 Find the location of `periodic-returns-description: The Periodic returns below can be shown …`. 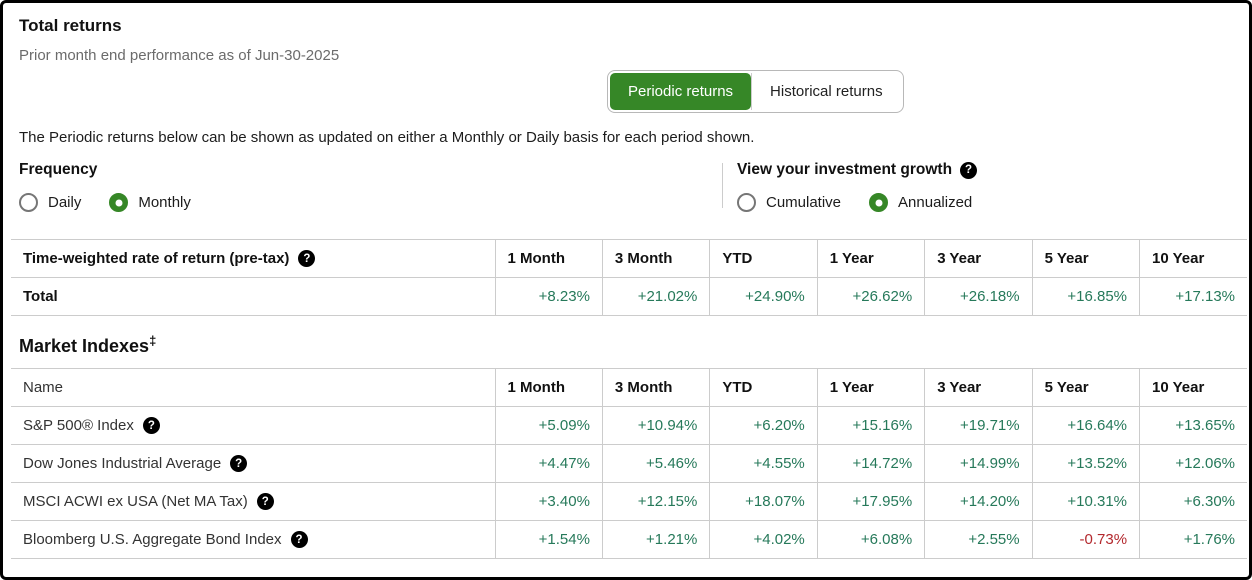

periodic-returns-description: The Periodic returns below can be shown … is located at coordinates (387, 137).